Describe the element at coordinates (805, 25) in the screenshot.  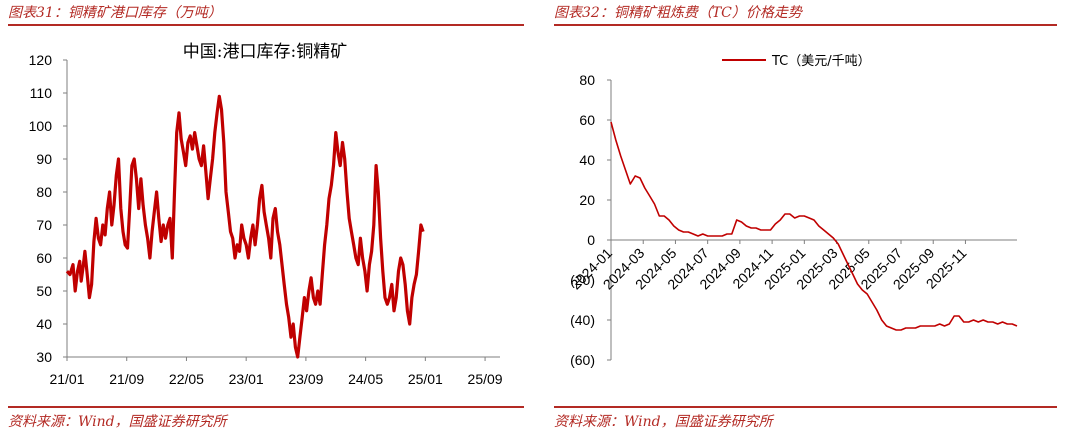
I see `right-top-rule` at that location.